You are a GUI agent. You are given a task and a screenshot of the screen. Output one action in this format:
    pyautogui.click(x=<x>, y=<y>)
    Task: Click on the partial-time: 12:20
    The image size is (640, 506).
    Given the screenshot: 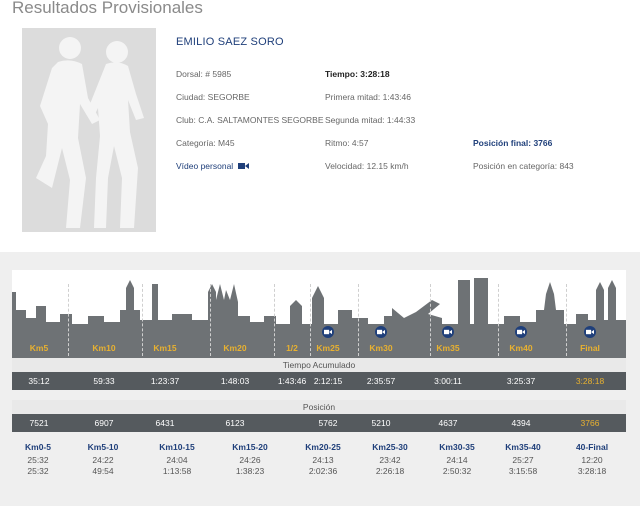 What is the action you would take?
    pyautogui.click(x=592, y=460)
    